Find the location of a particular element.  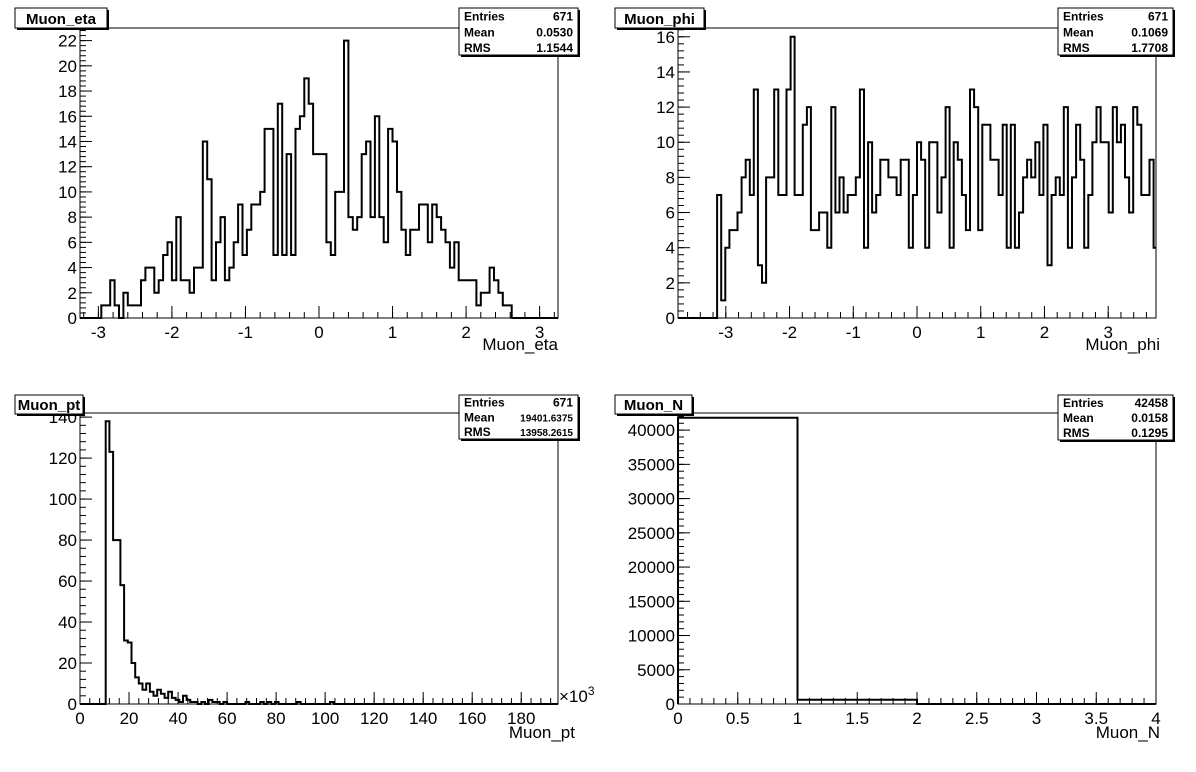

y-tick-label: 120 is located at coordinates (63, 458).